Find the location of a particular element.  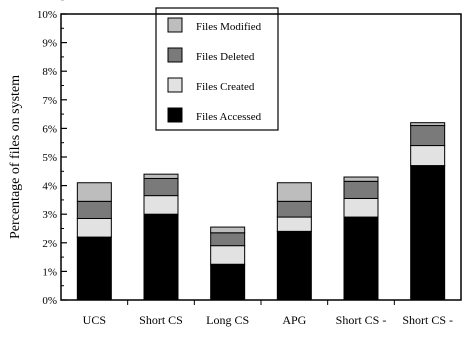

y-tick-label: 9% is located at coordinates (49, 44).